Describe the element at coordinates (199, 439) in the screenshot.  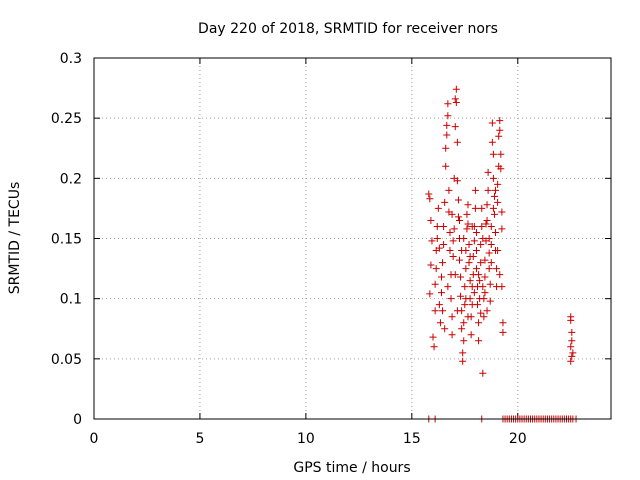
I see `x-tick-label: 5` at that location.